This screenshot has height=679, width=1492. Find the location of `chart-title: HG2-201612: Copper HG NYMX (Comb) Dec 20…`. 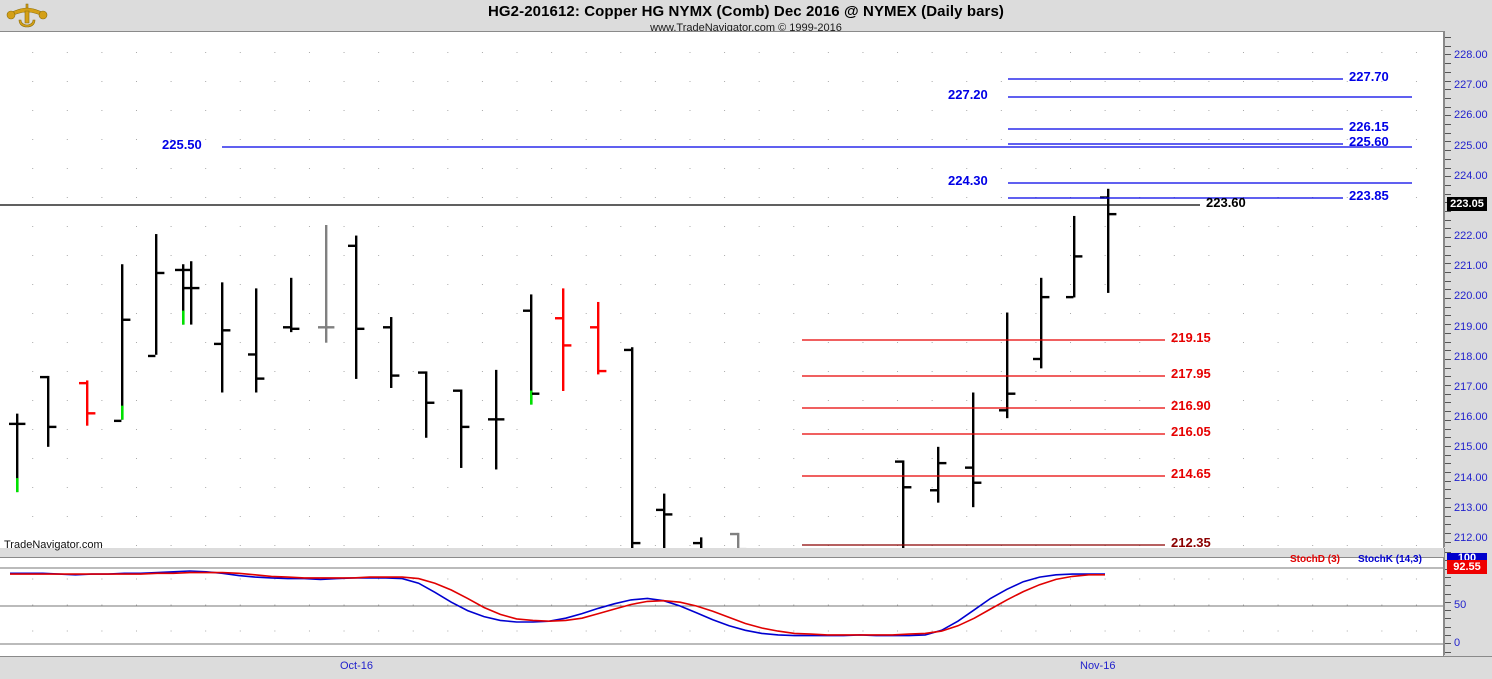

chart-title: HG2-201612: Copper HG NYMX (Comb) Dec 20… is located at coordinates (746, 11).